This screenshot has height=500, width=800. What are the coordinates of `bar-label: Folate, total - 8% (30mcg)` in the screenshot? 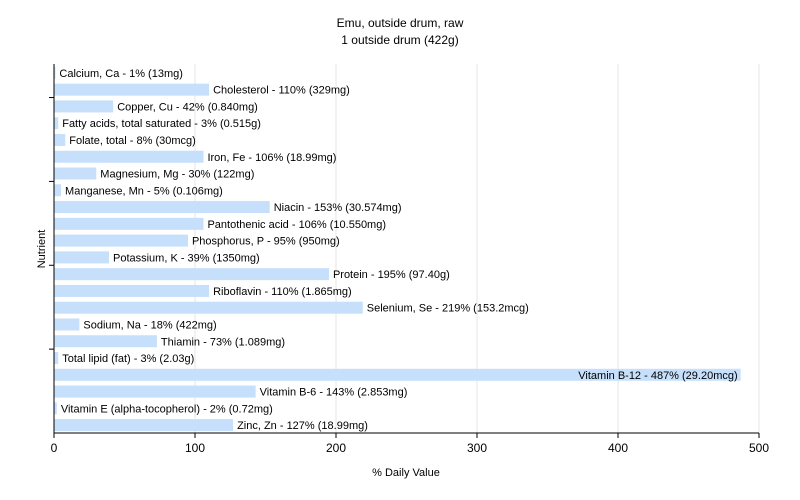 It's located at (132, 141).